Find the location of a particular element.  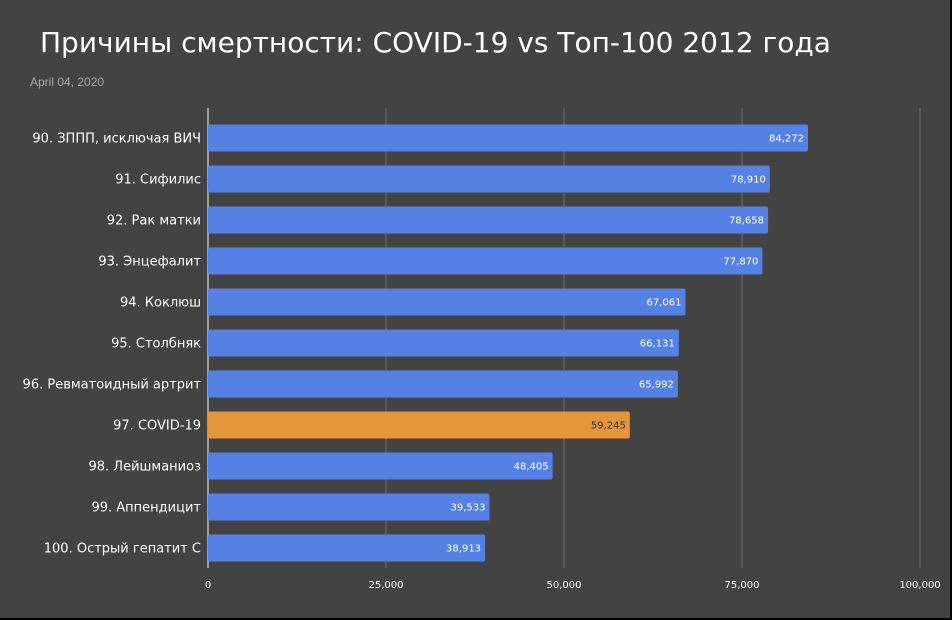

x-tick-label: 25,000 is located at coordinates (386, 585).